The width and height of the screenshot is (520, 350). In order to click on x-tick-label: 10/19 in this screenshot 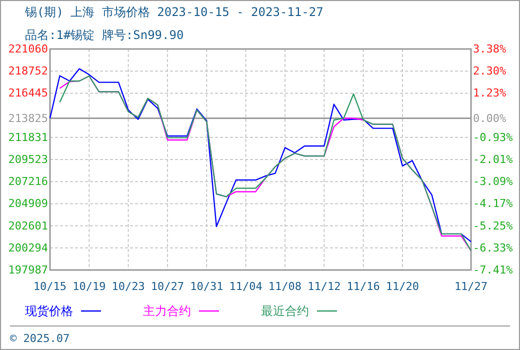, I will do `click(89, 286)`.